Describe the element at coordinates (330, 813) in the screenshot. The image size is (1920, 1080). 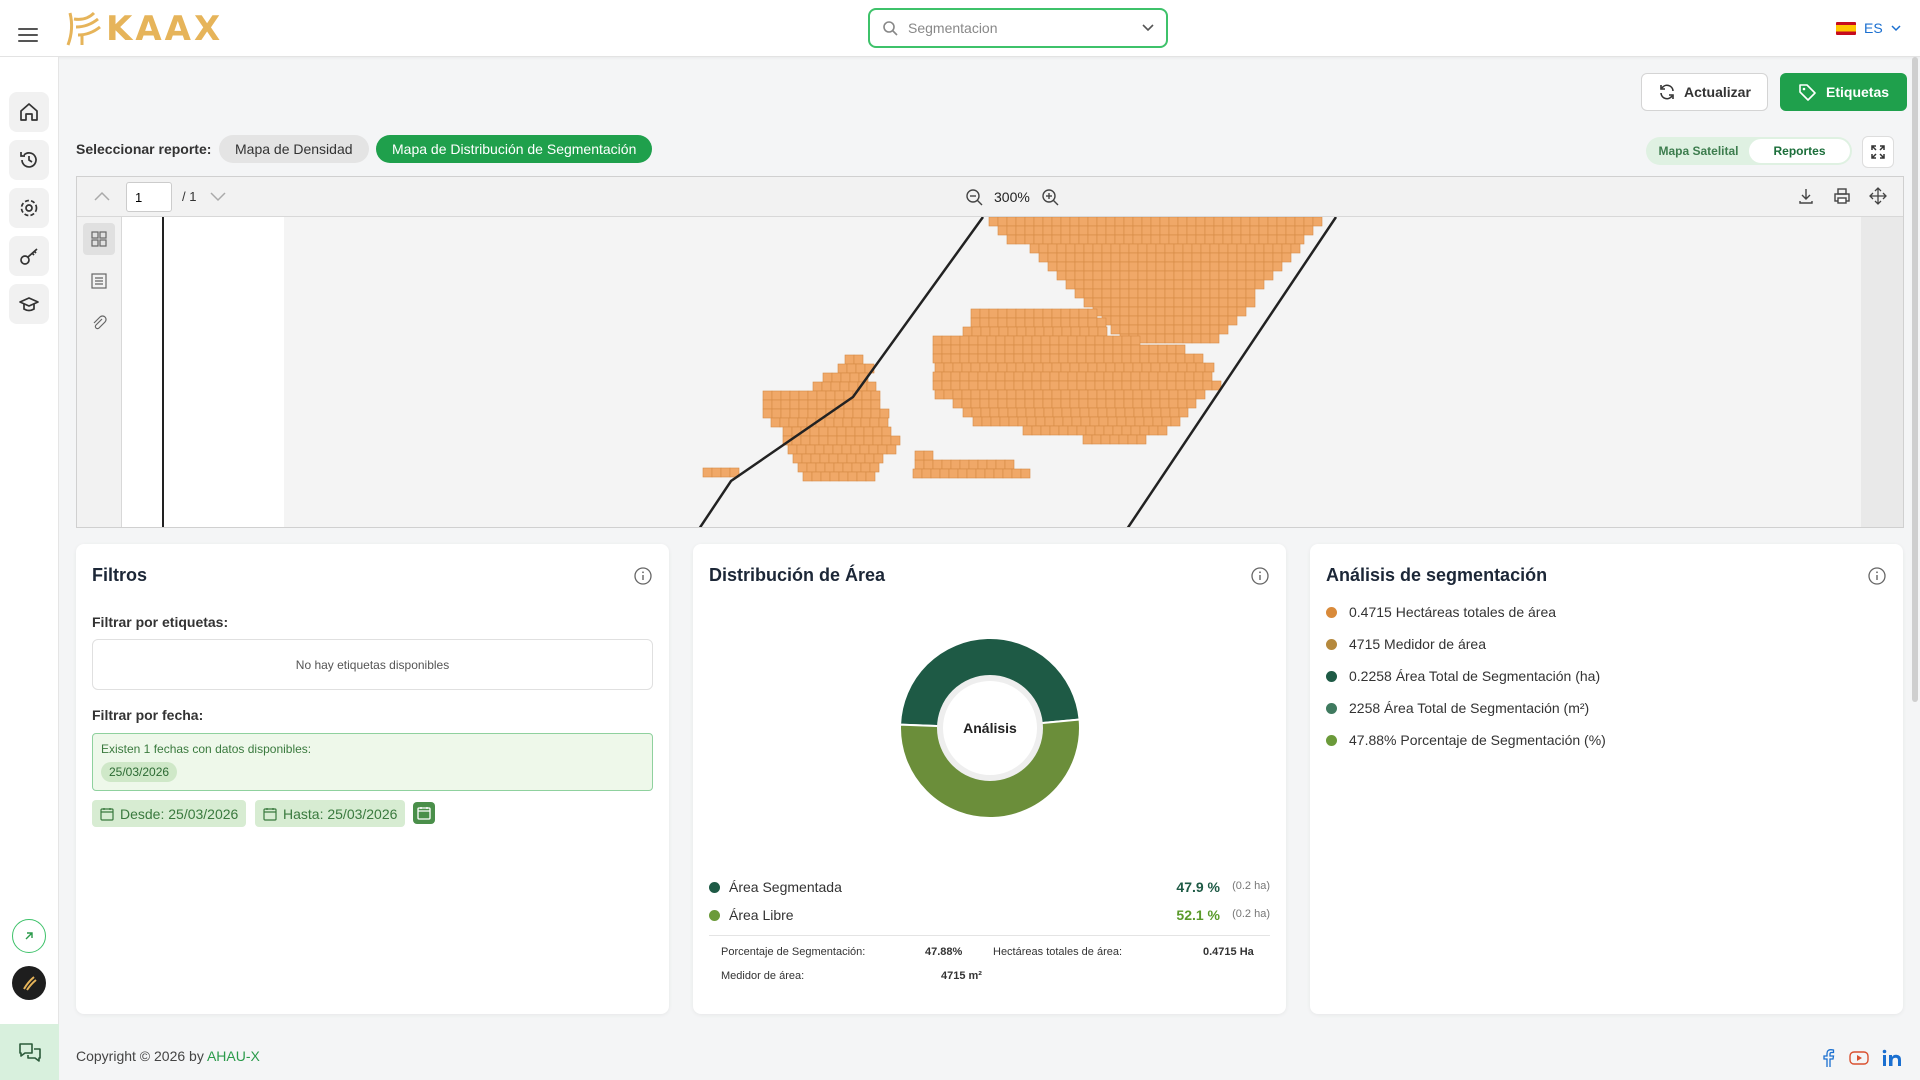
I see `date-to-button: Hasta: 25/03/2026` at that location.